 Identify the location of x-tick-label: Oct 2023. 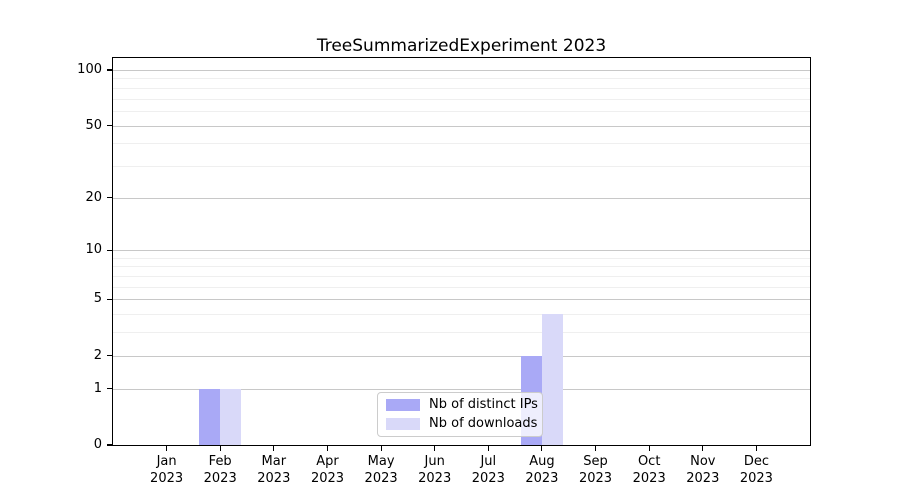
(649, 470).